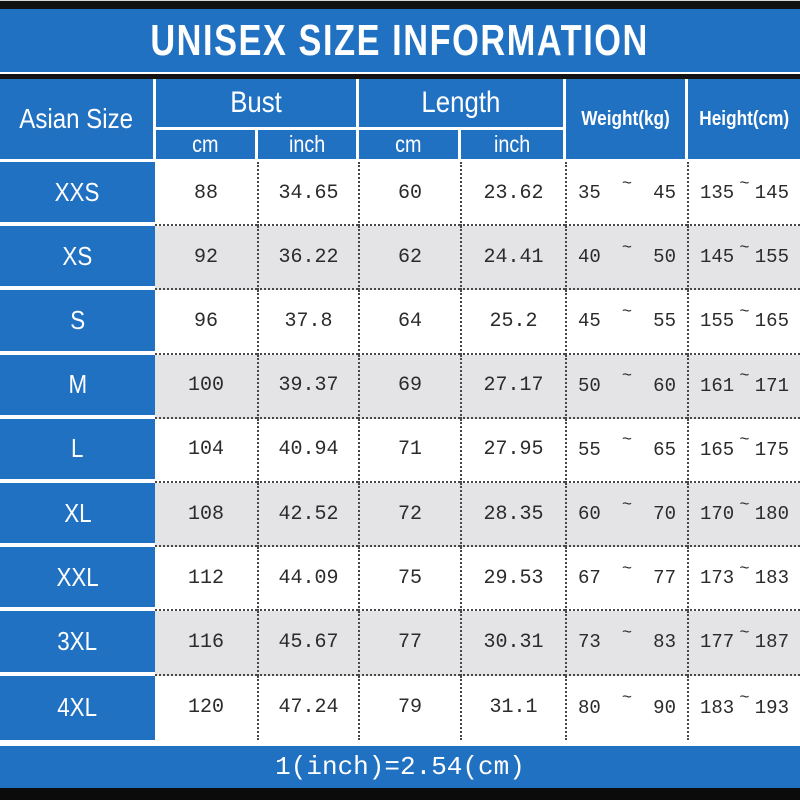 The width and height of the screenshot is (800, 800). What do you see at coordinates (771, 707) in the screenshot?
I see `height-max-value: 193` at bounding box center [771, 707].